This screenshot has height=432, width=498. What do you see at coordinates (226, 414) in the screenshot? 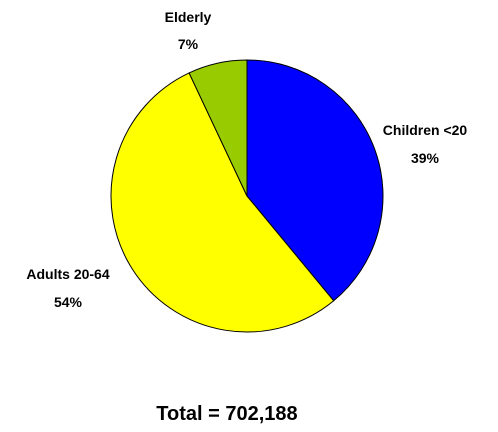
I see `chart-total: Total = 702,188` at bounding box center [226, 414].